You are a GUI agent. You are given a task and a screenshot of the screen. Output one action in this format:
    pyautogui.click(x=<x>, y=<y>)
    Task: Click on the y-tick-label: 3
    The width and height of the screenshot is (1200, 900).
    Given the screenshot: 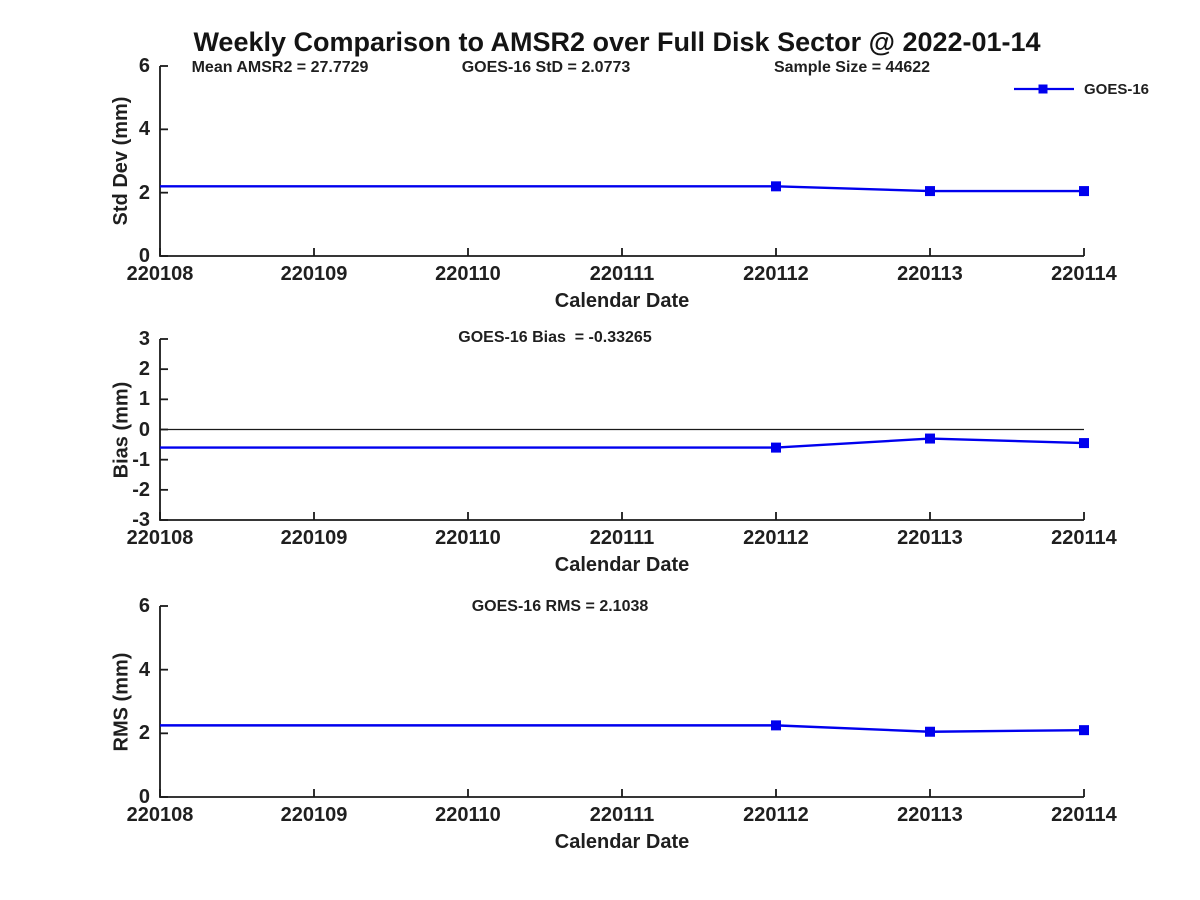 What is the action you would take?
    pyautogui.click(x=144, y=339)
    